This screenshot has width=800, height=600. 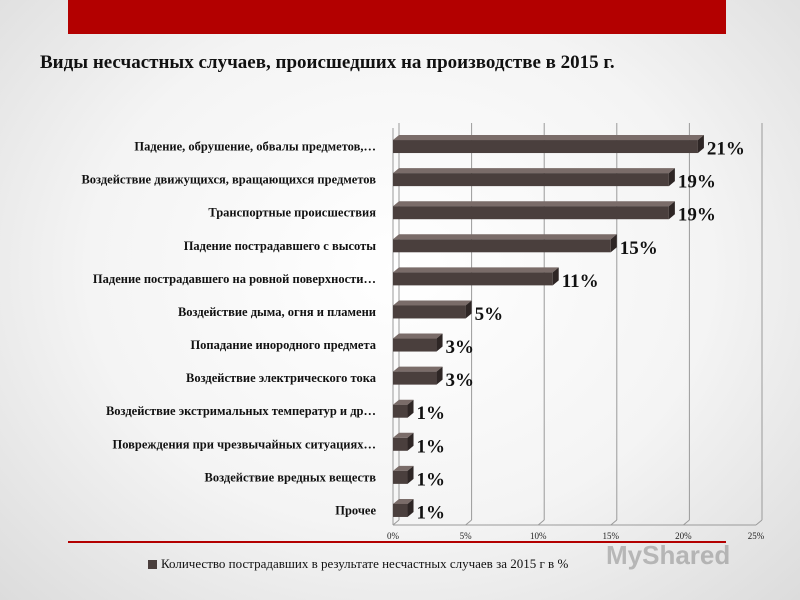 I want to click on x-tick-label: 5%, so click(x=466, y=536).